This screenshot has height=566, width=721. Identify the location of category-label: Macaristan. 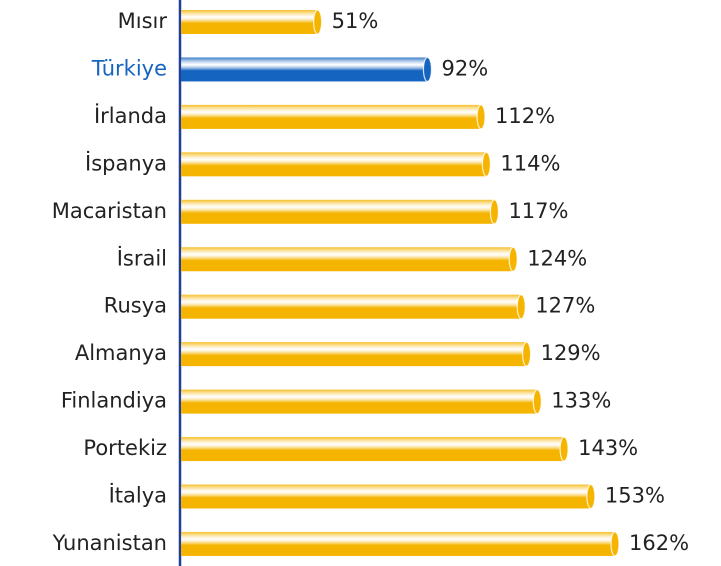
(109, 211).